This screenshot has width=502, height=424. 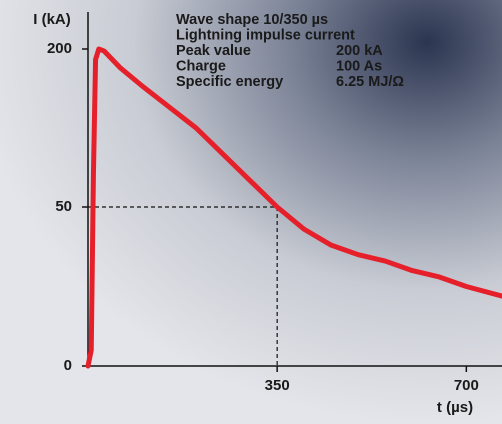 I want to click on annotation-value: 100 As, so click(x=359, y=66).